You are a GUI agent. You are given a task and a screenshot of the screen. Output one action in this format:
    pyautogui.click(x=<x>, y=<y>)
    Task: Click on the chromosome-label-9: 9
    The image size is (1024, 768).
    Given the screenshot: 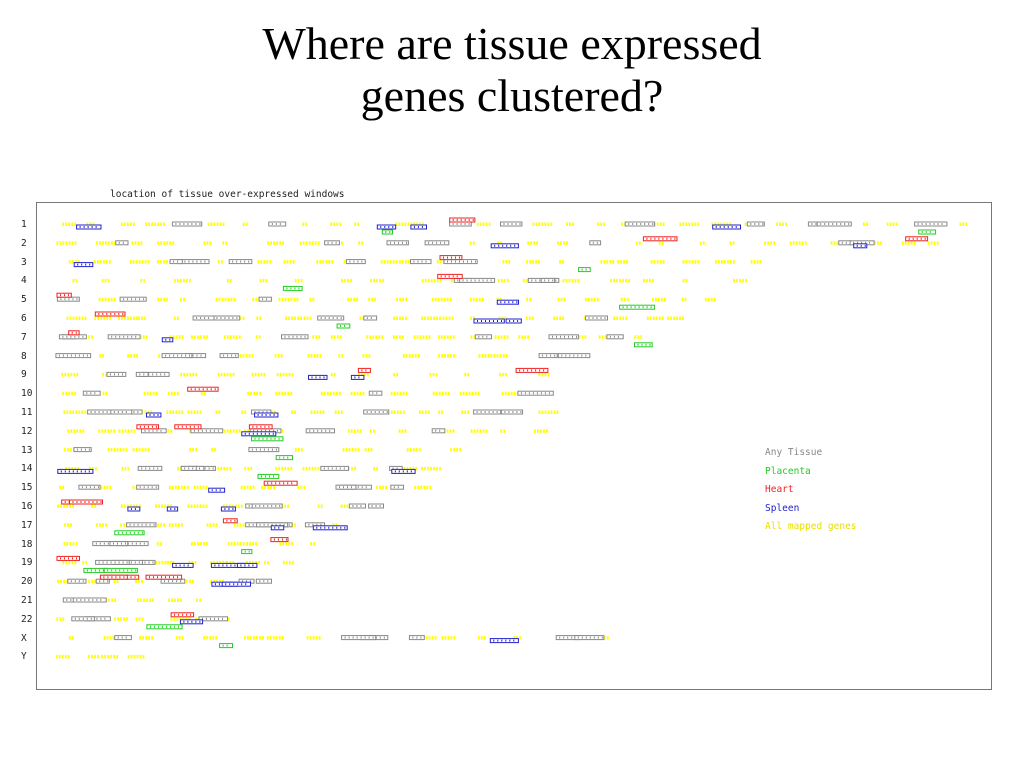 What is the action you would take?
    pyautogui.click(x=24, y=375)
    